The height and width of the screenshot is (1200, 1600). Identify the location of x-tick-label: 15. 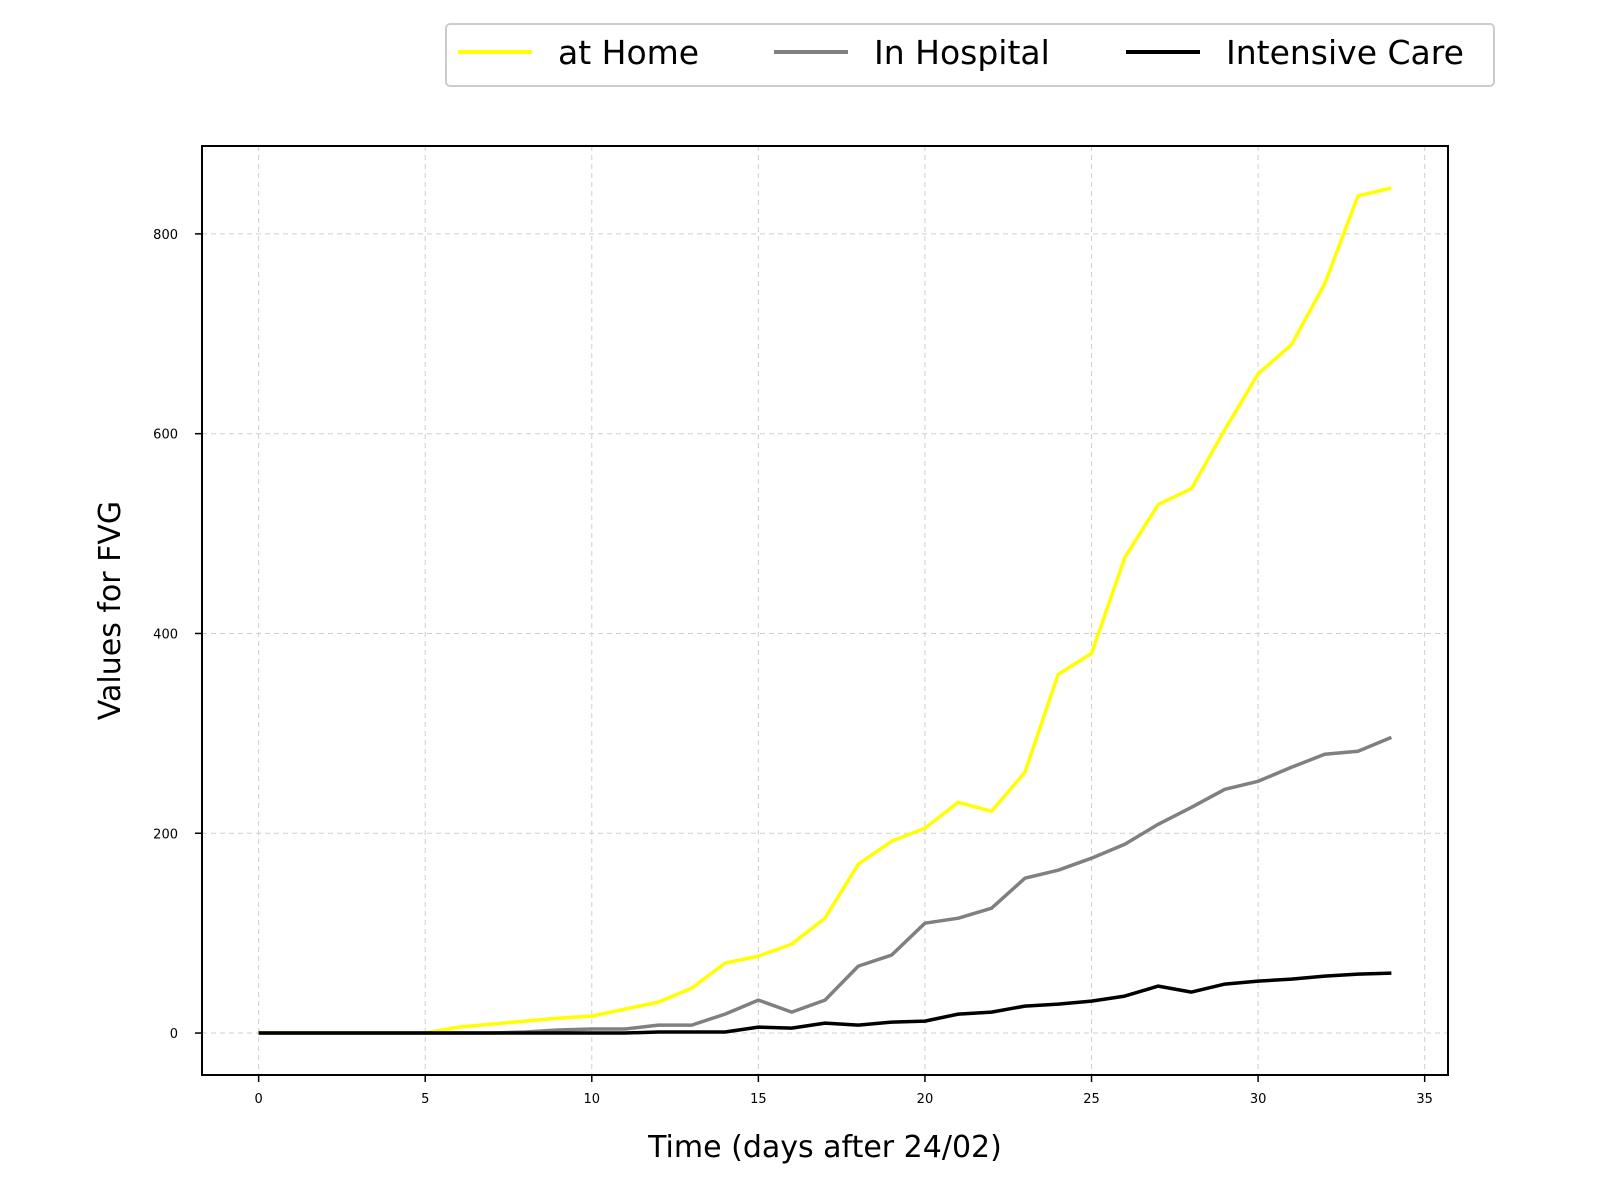
(758, 1099).